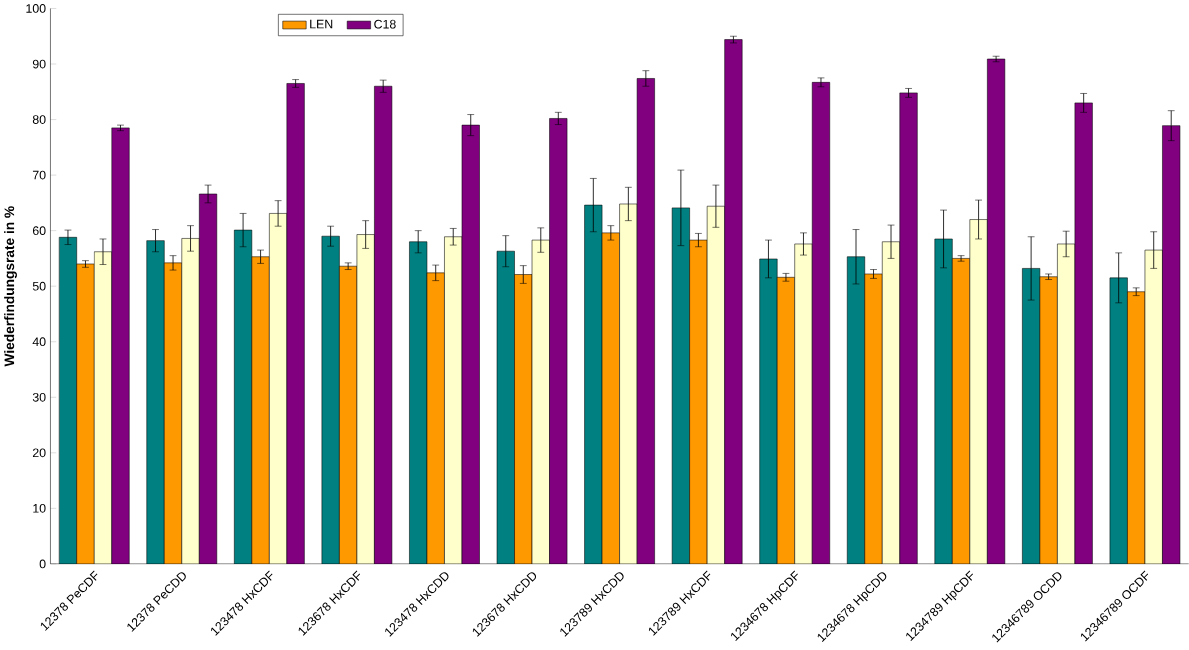 Image resolution: width=1189 pixels, height=650 pixels. What do you see at coordinates (321, 24) in the screenshot?
I see `legend-label: LEN` at bounding box center [321, 24].